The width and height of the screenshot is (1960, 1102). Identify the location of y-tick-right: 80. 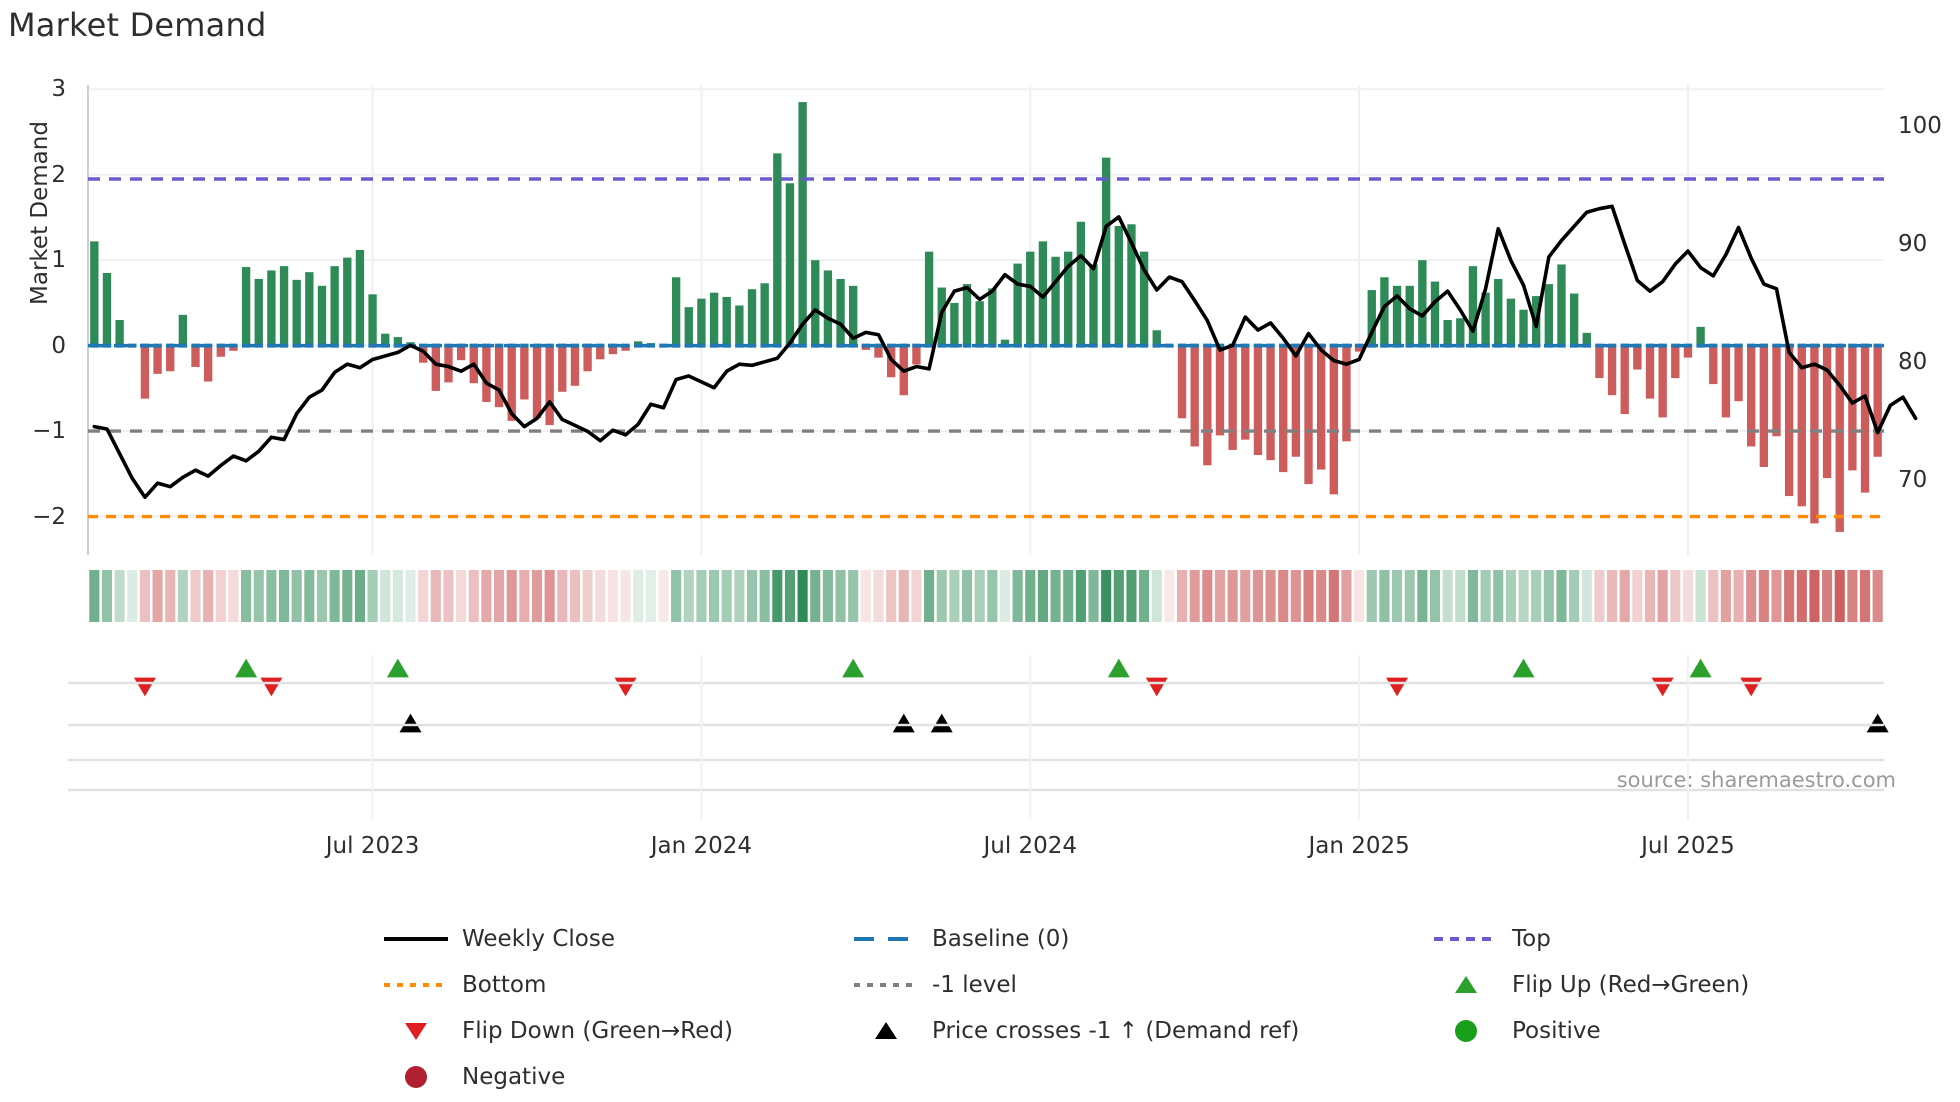
(1913, 361).